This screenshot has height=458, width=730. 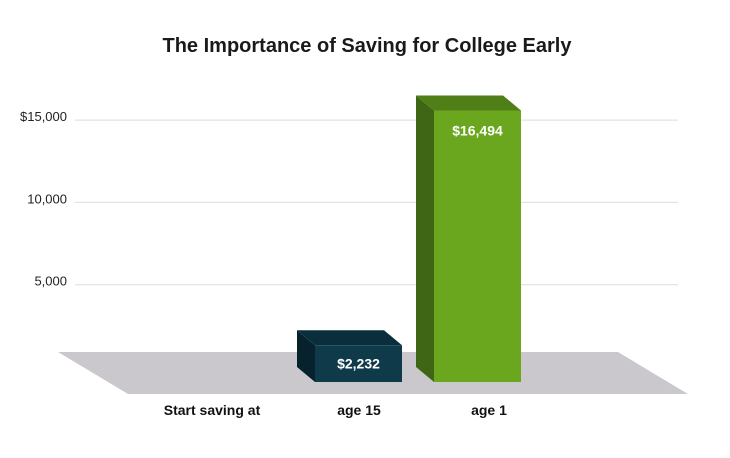 What do you see at coordinates (50, 281) in the screenshot?
I see `y-tick-label: 5,000` at bounding box center [50, 281].